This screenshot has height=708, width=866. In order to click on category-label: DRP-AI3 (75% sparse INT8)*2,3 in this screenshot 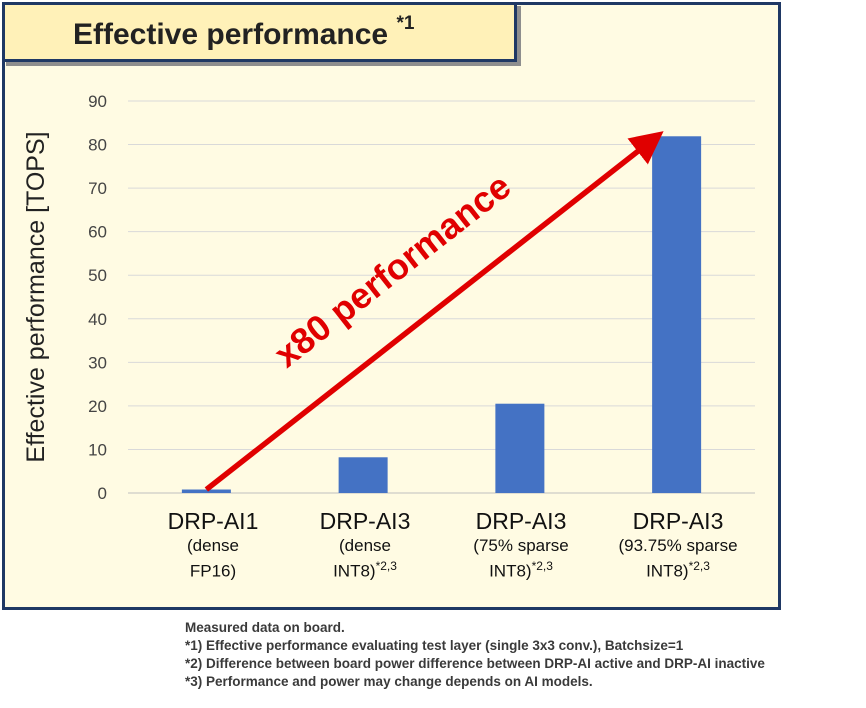, I will do `click(521, 544)`.